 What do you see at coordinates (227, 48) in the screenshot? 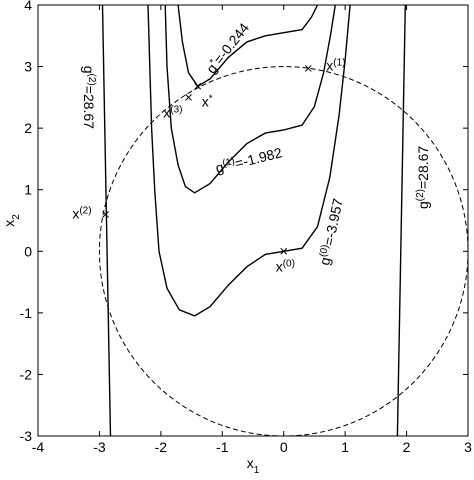
I see `contour-label: g*=-0.244` at bounding box center [227, 48].